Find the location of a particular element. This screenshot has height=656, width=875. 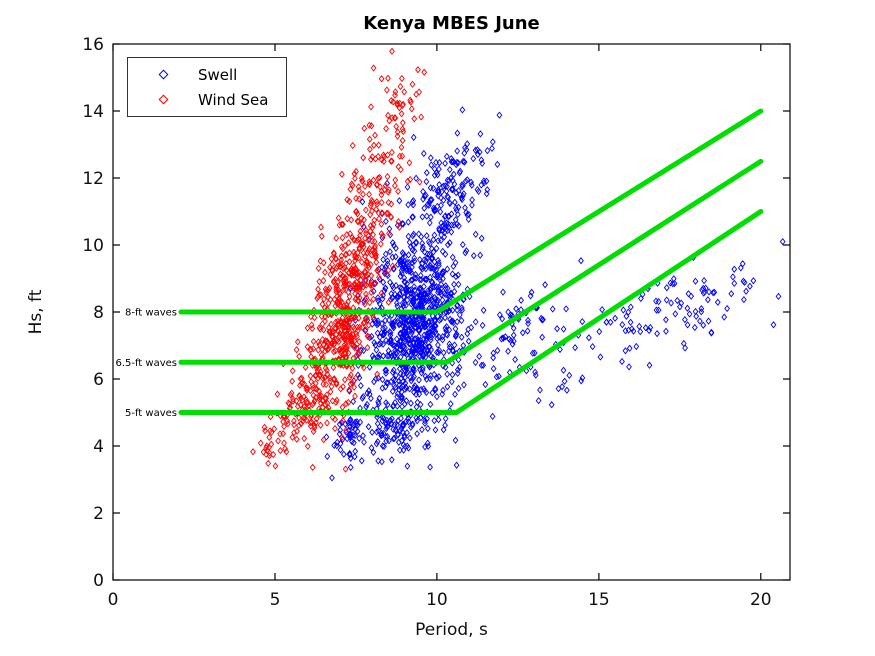

threshold-label-8ft: 8-ft waves is located at coordinates (151, 313).